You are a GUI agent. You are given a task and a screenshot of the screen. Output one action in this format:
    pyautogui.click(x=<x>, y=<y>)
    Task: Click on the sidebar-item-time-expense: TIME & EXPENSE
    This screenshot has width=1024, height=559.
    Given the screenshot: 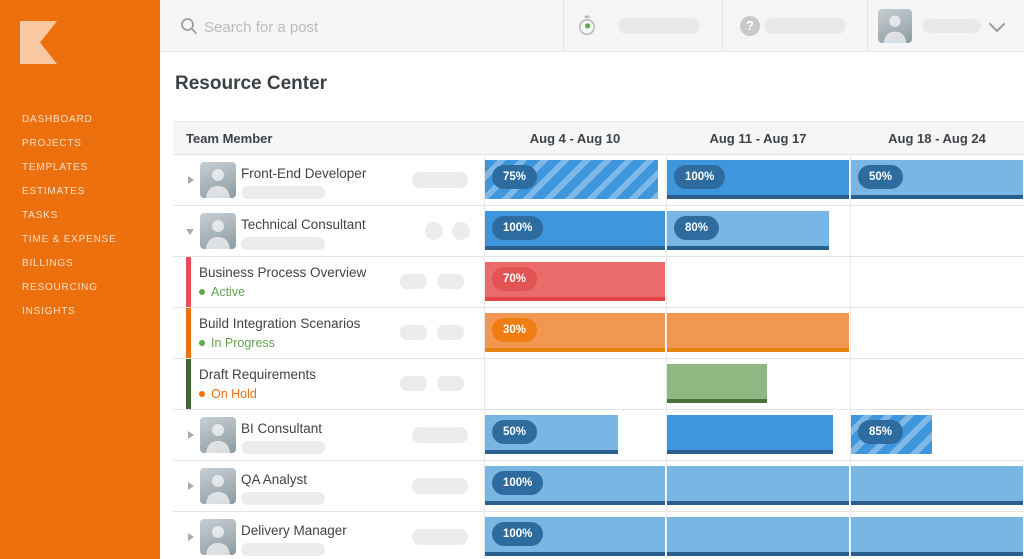 What is the action you would take?
    pyautogui.click(x=69, y=239)
    